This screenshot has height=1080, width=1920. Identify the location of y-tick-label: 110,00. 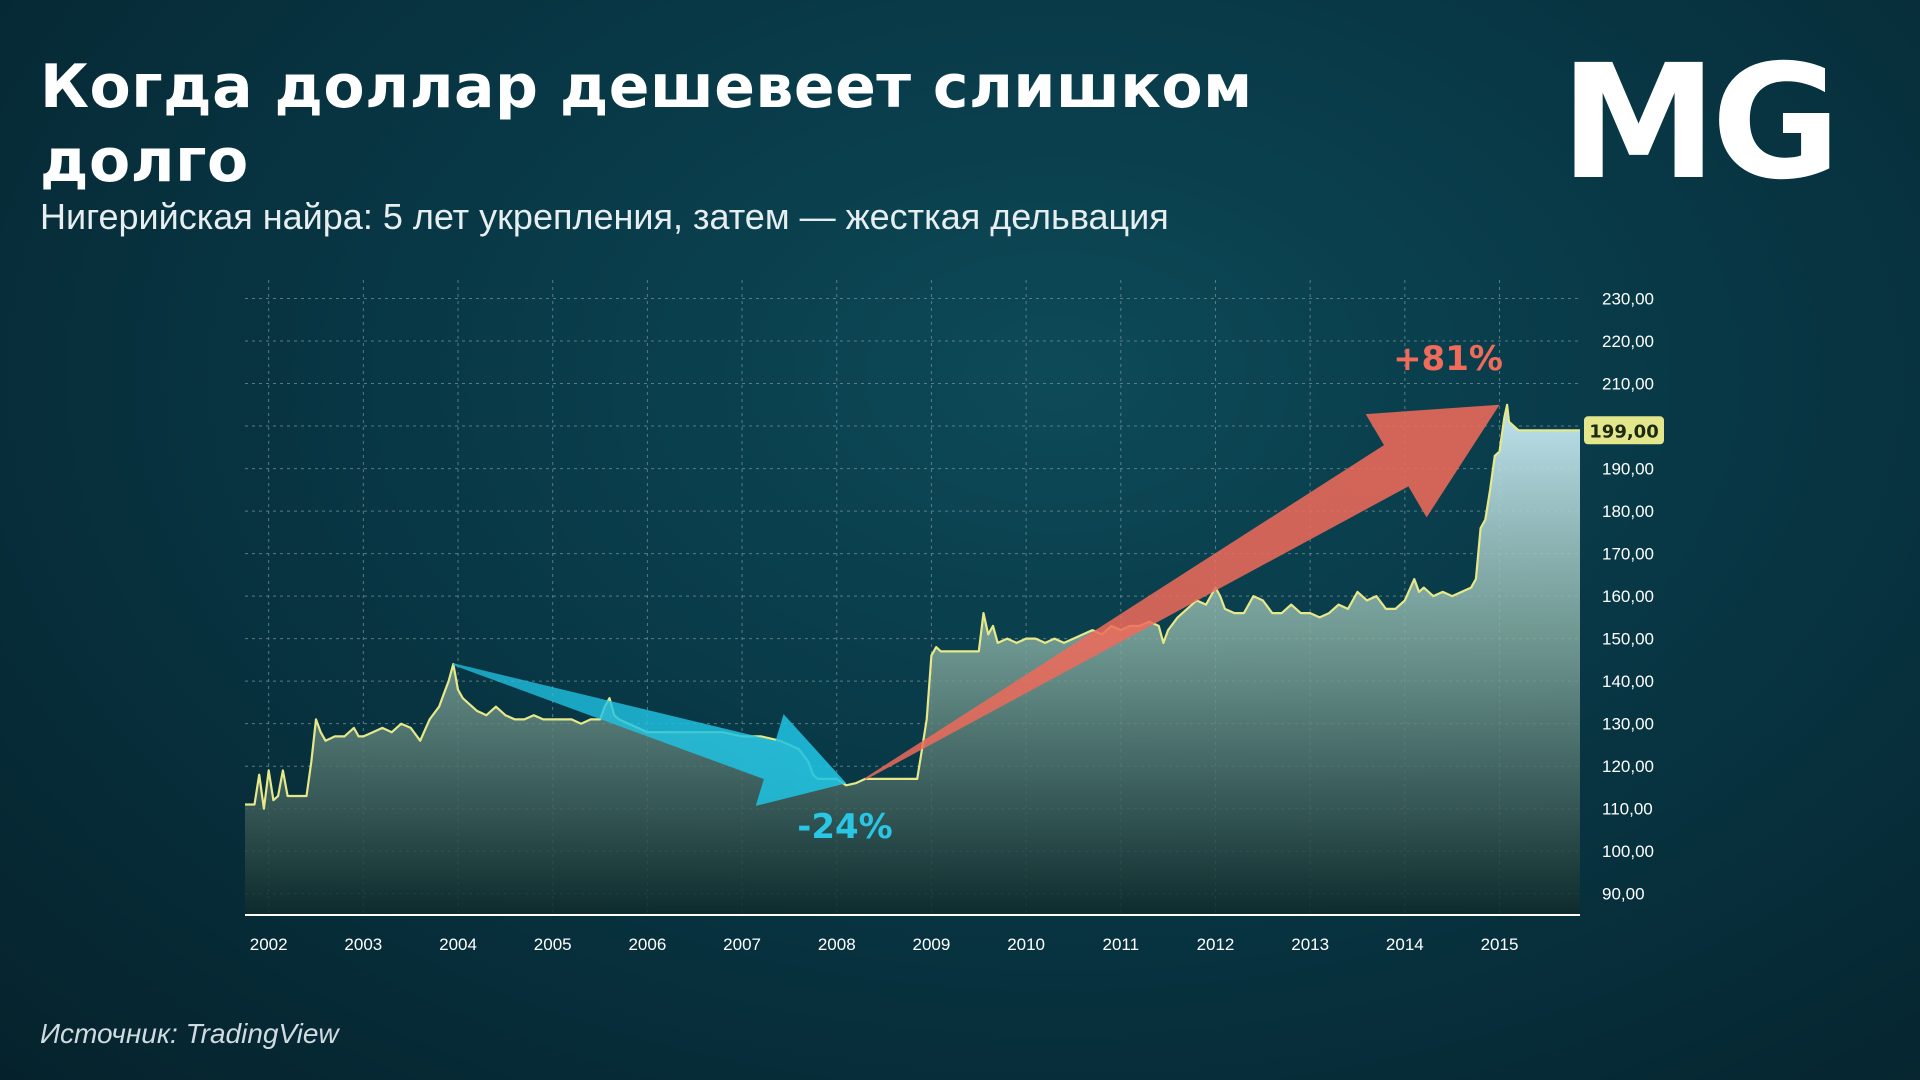
(1627, 809).